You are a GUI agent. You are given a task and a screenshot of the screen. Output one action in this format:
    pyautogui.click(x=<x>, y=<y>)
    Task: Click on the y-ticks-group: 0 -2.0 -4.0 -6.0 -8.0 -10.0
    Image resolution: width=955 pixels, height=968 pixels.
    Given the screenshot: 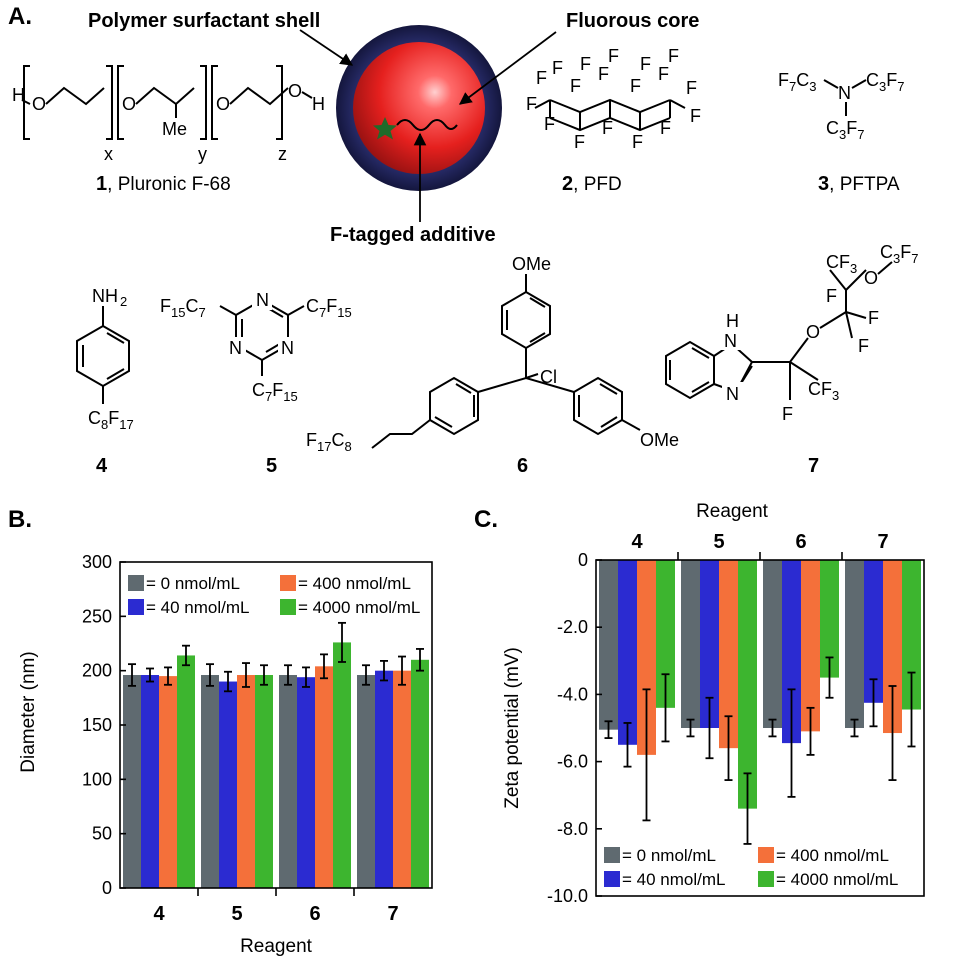 What is the action you would take?
    pyautogui.click(x=574, y=728)
    